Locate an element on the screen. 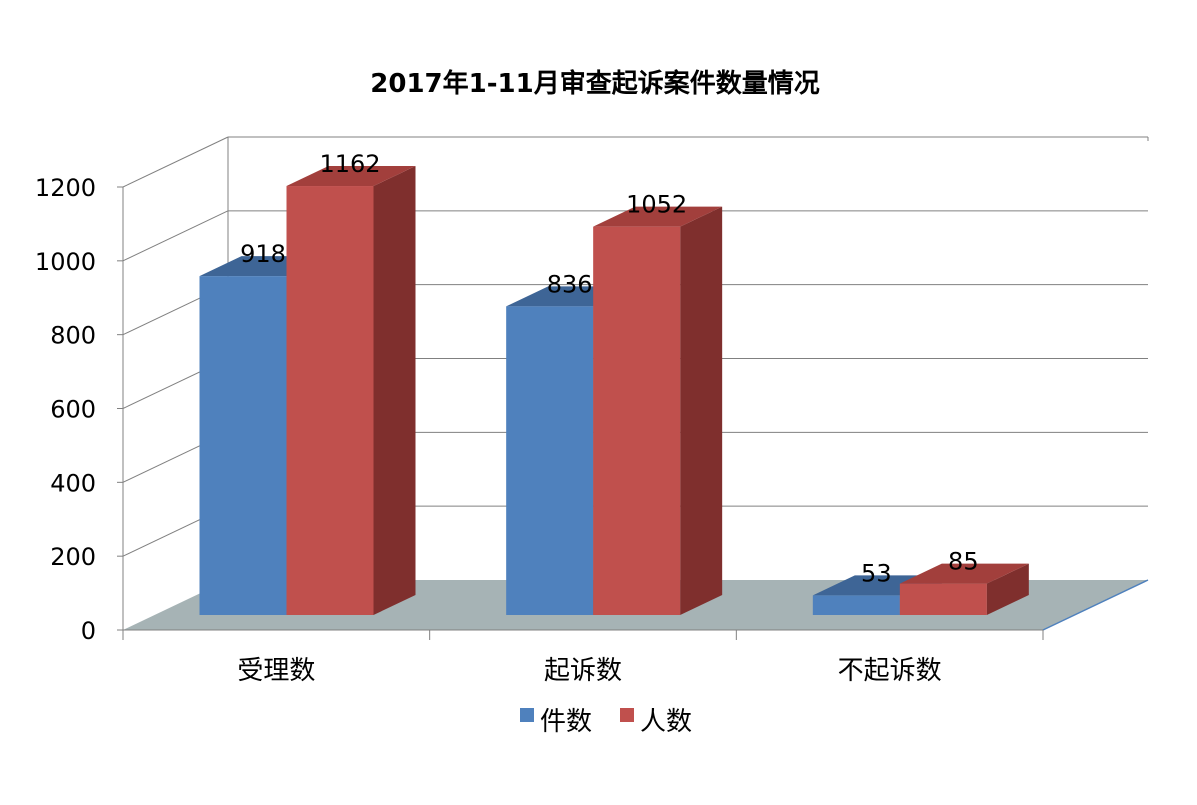 This screenshot has height=805, width=1197. x-category-label: 不起诉数 is located at coordinates (890, 671).